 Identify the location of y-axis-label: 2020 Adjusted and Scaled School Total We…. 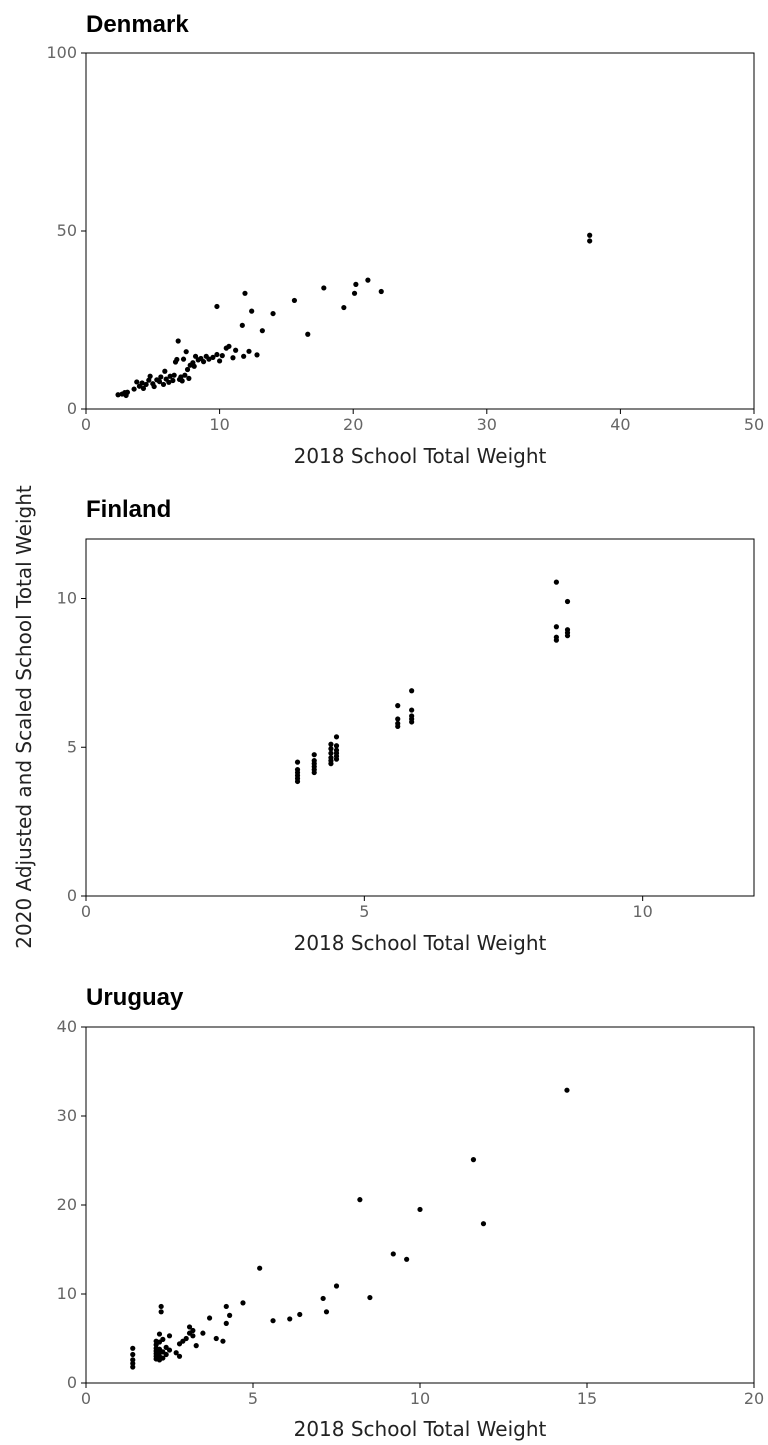
(24, 717).